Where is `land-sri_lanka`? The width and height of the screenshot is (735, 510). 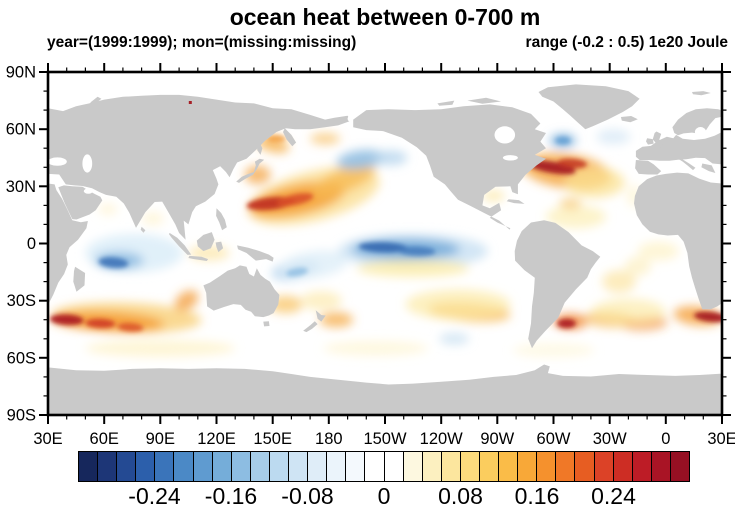 land-sri_lanka is located at coordinates (143, 229).